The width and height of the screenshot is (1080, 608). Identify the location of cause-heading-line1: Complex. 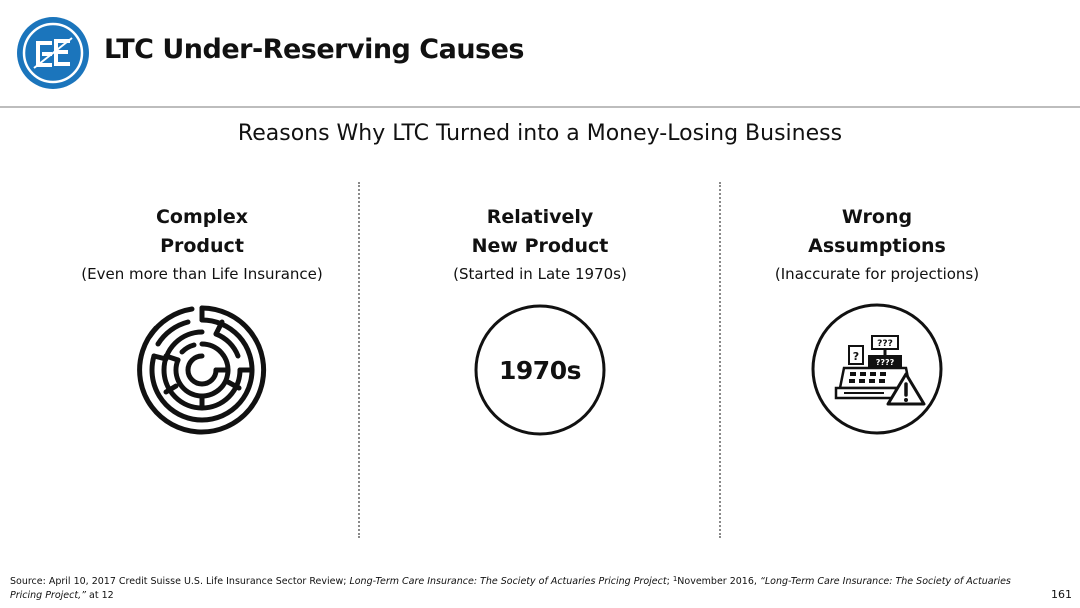
(202, 217).